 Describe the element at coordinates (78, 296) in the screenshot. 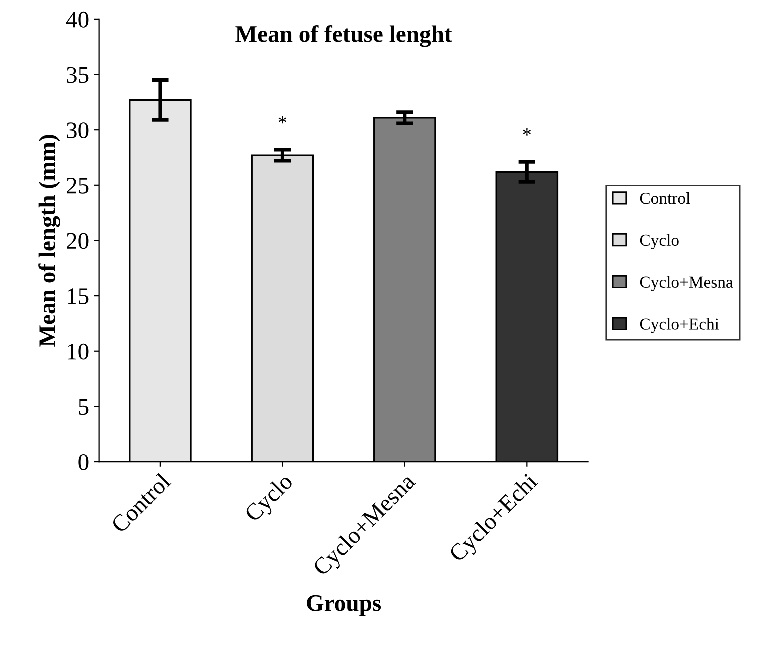

I see `y-tick-label: 15` at that location.